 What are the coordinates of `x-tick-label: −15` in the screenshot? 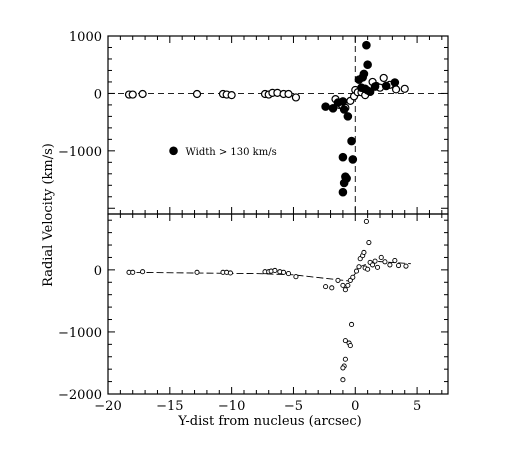 It's located at (169, 406).